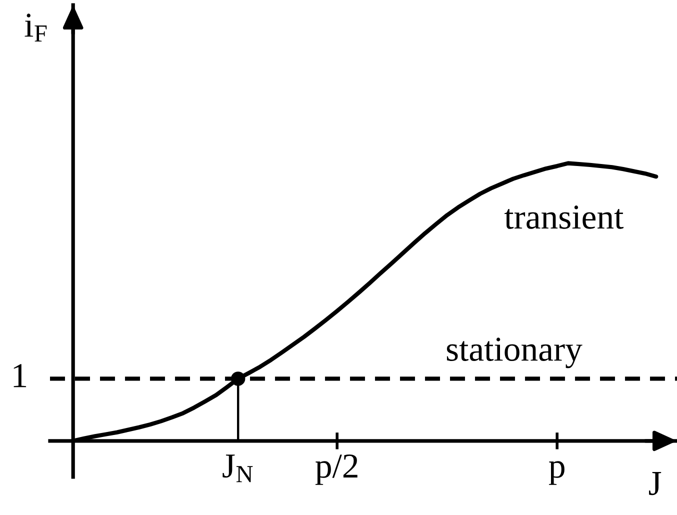  What do you see at coordinates (556, 473) in the screenshot?
I see `x-tick-label: p` at bounding box center [556, 473].